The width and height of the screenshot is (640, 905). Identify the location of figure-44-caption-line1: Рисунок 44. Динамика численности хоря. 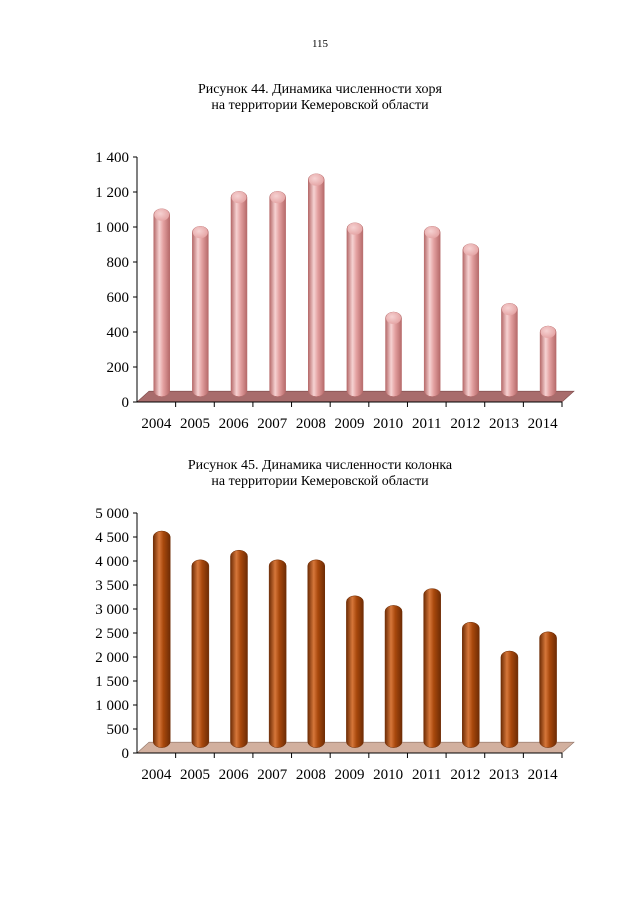
(319, 89).